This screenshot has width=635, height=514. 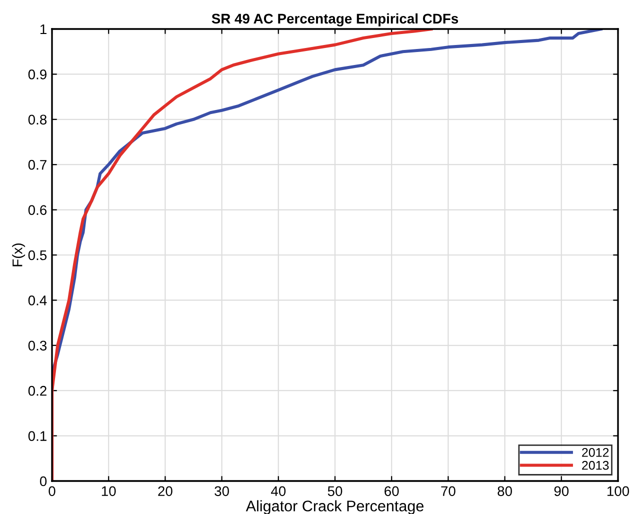 I want to click on x-tick-label: 10, so click(x=109, y=491).